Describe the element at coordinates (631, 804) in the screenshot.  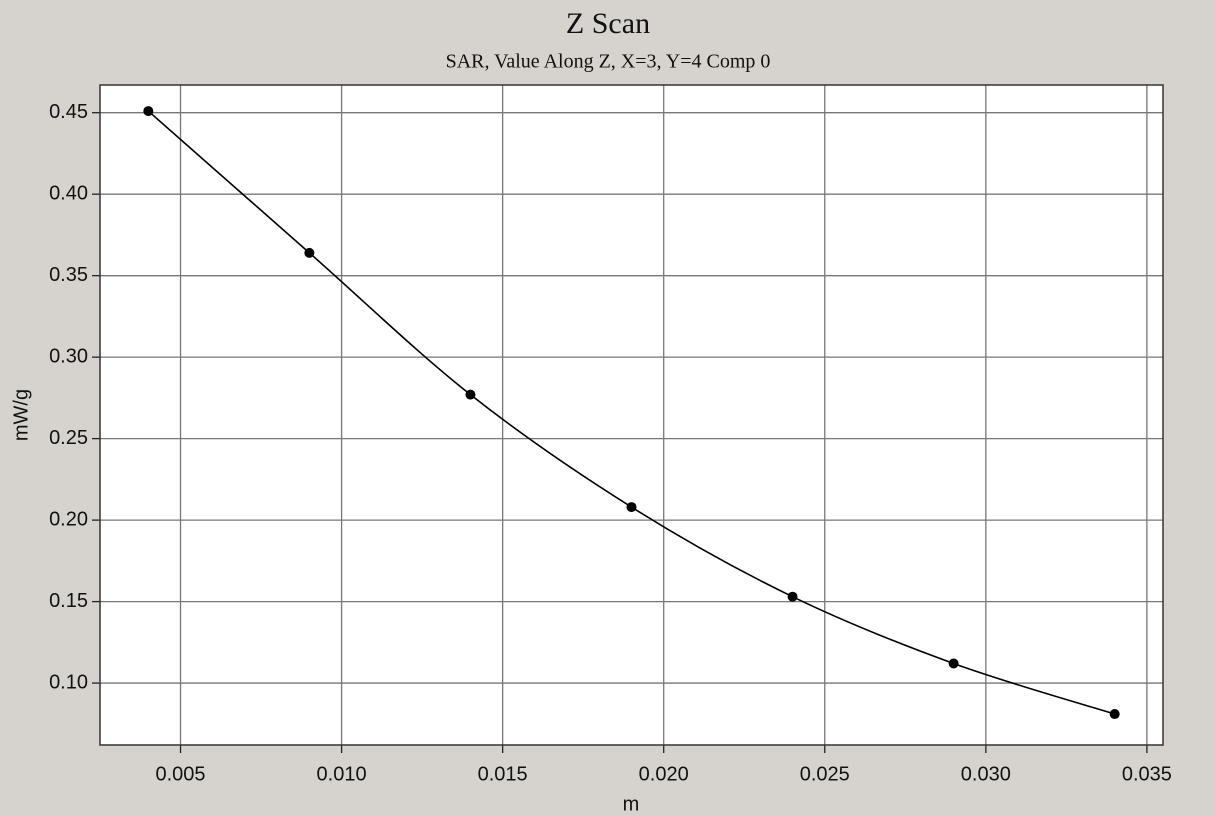
I see `x-axis-label: m` at that location.